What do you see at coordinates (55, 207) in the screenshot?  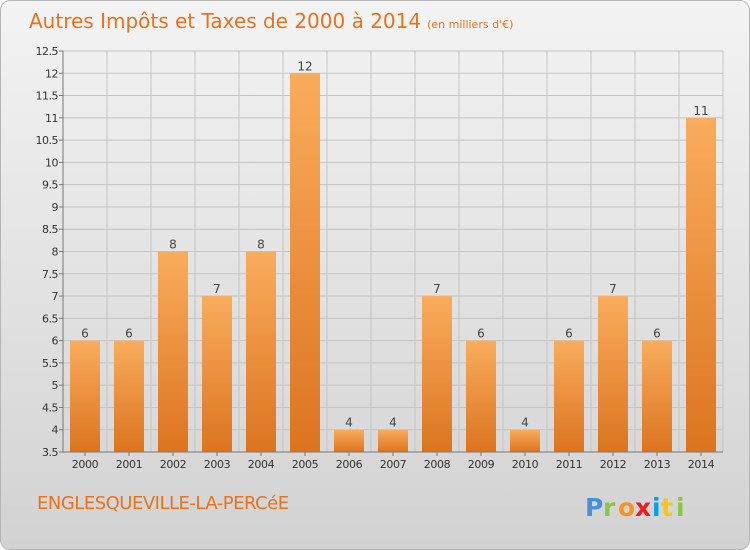 I see `y-tick-label: 9` at bounding box center [55, 207].